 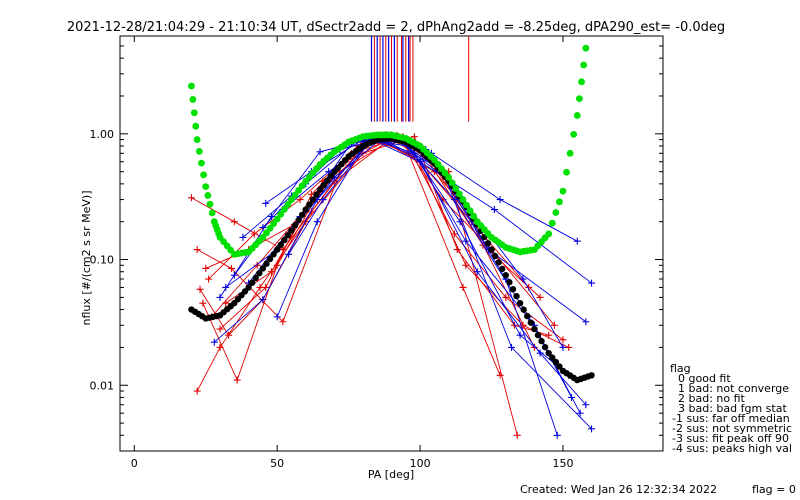 What do you see at coordinates (732, 448) in the screenshot?
I see `legend-item-7: -4 sus: peaks high val` at bounding box center [732, 448].